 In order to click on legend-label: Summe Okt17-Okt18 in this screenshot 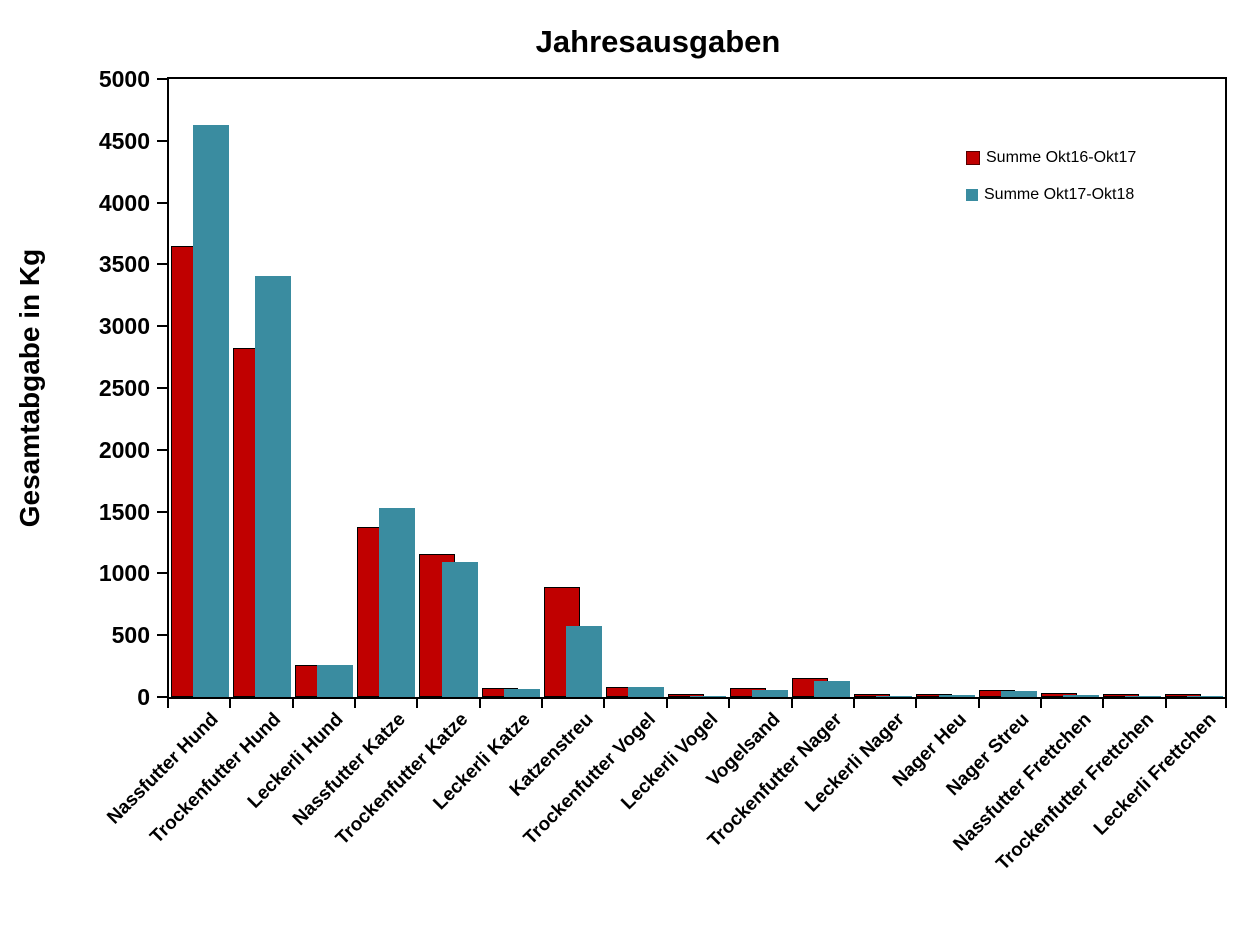, I will do `click(1059, 194)`.